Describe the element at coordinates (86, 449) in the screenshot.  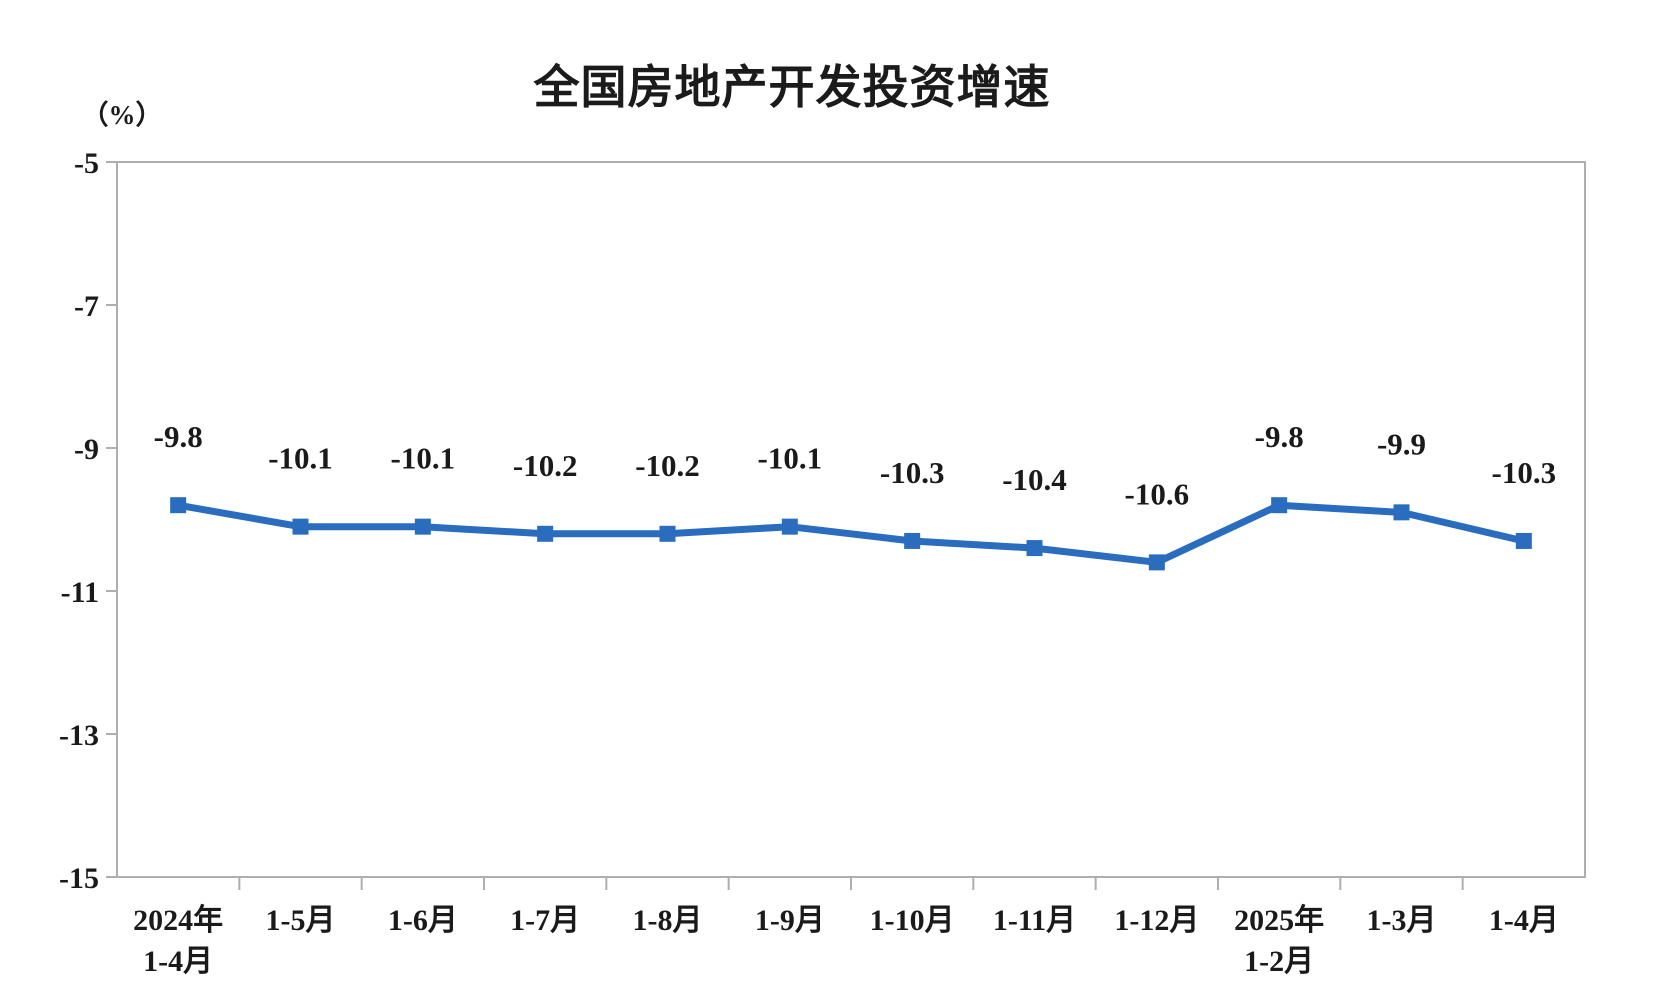
I see `y-tick-label: -9` at that location.